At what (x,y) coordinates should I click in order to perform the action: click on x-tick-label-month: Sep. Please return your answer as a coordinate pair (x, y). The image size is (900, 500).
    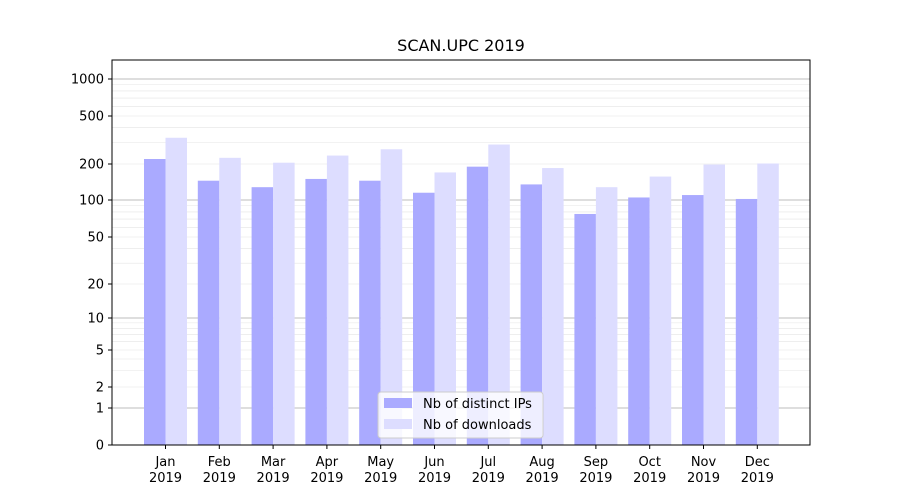
    Looking at the image, I should click on (596, 462).